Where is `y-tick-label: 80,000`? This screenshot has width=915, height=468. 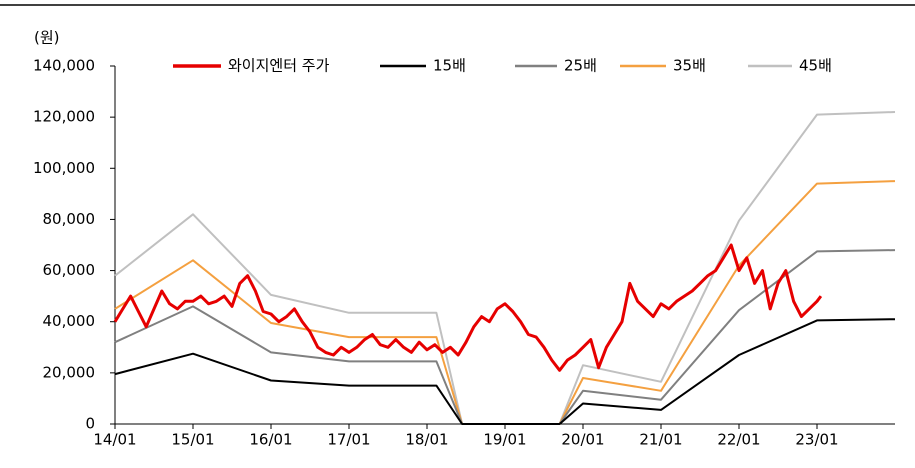
y-tick-label: 80,000 is located at coordinates (69, 219).